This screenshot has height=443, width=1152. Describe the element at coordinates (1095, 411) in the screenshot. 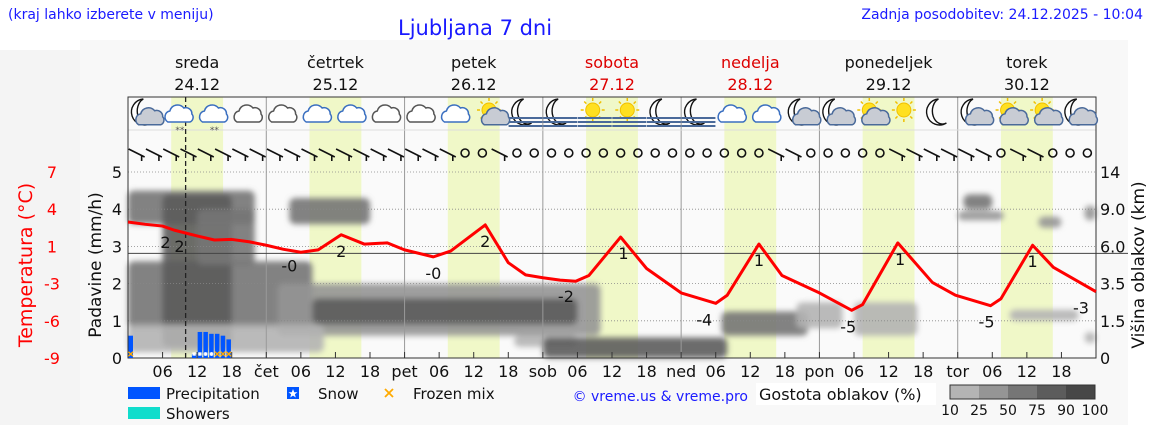

I see `cloud-density-step: 100` at that location.